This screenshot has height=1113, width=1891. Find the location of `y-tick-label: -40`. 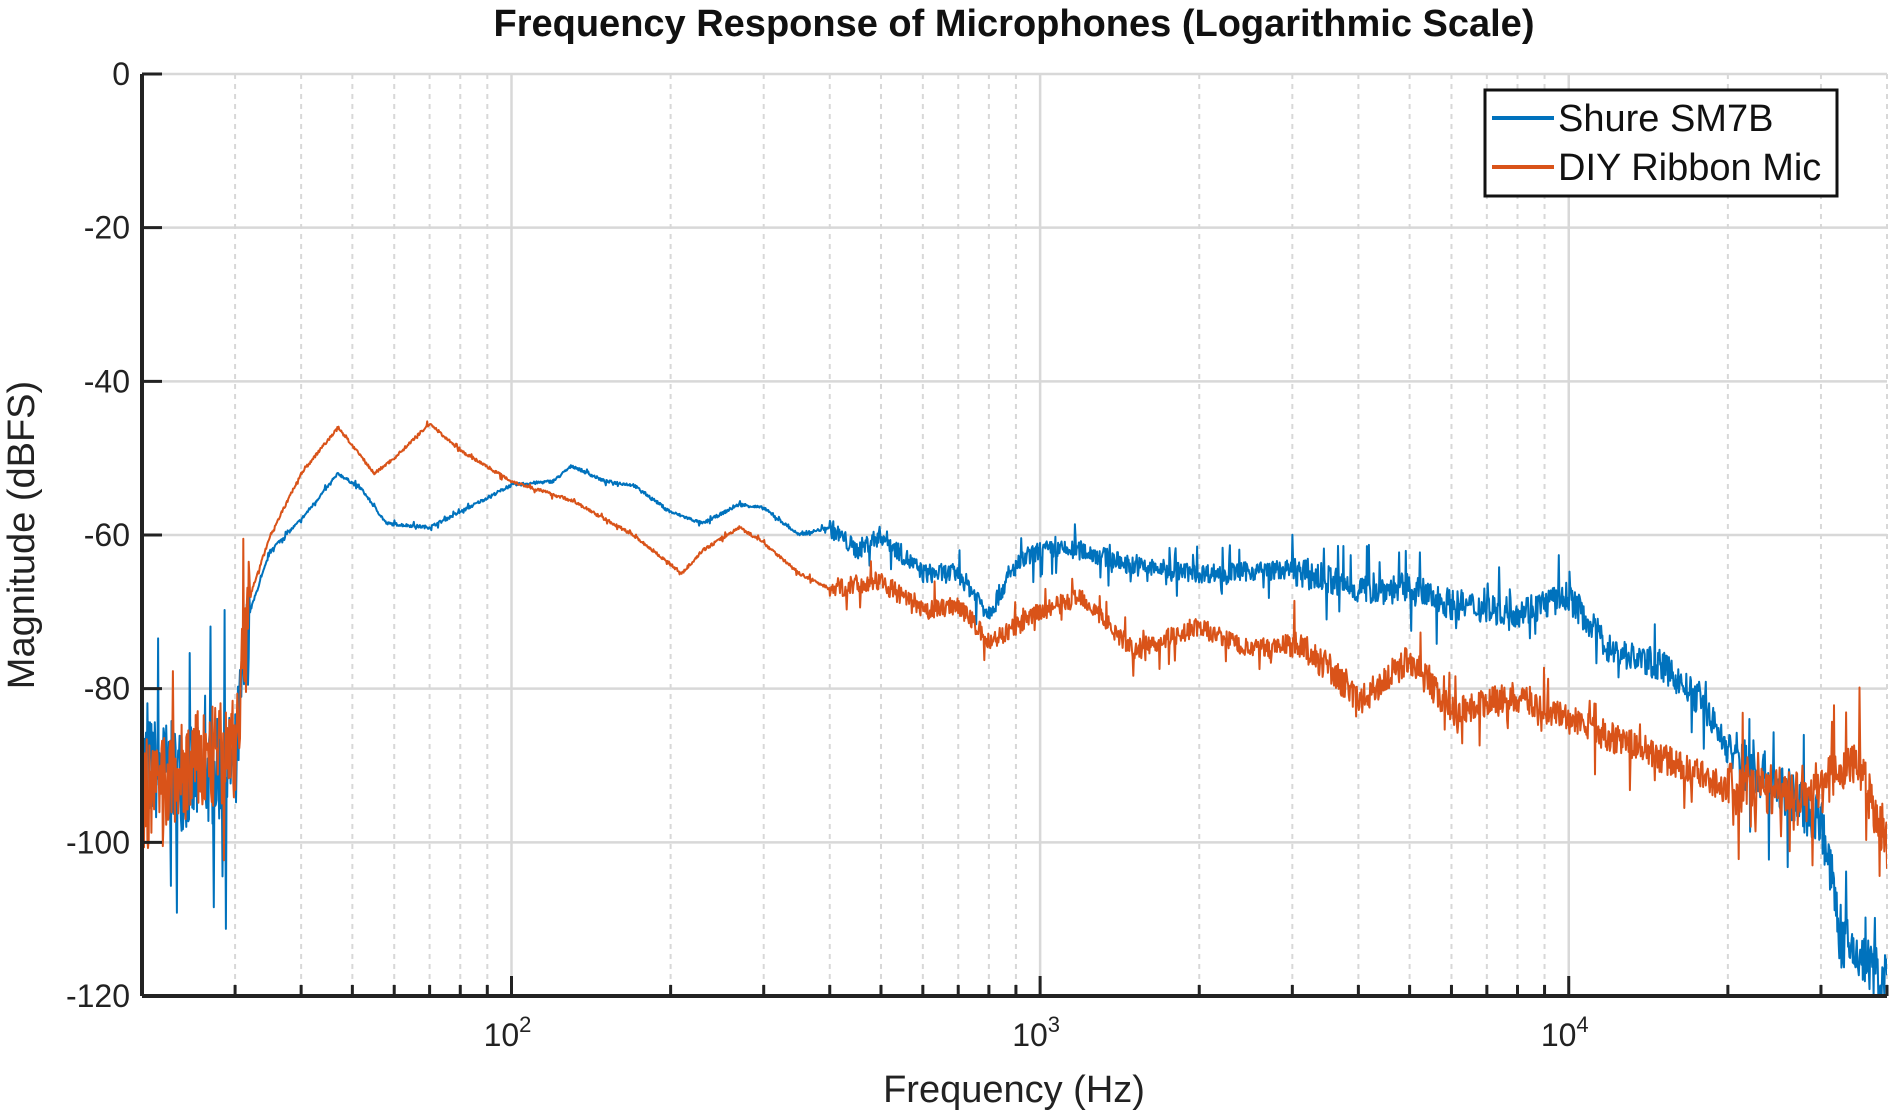

y-tick-label: -40 is located at coordinates (107, 381).